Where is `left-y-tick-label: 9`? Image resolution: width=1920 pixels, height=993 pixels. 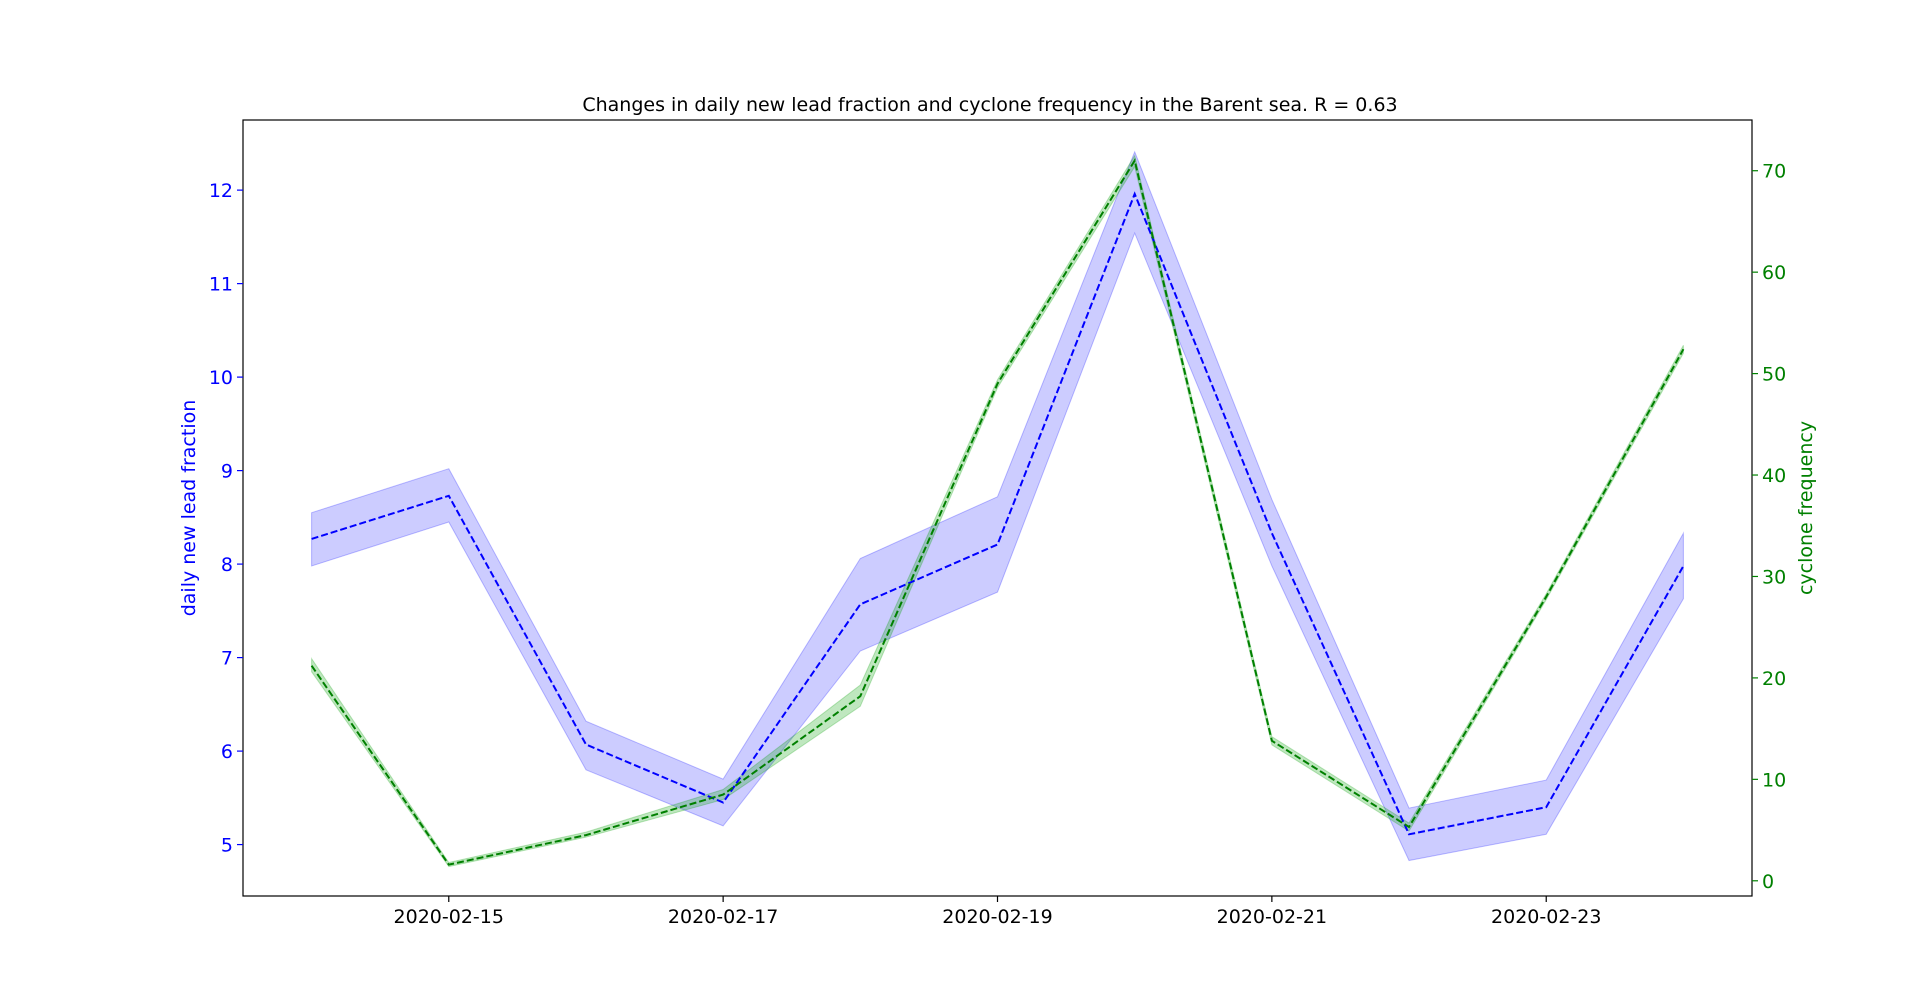
left-y-tick-label: 9 is located at coordinates (227, 472).